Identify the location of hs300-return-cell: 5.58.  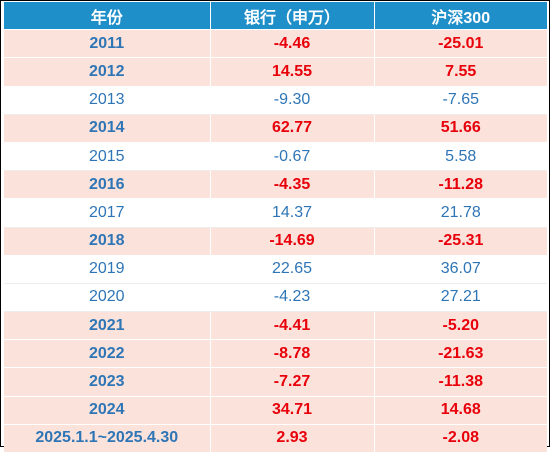
(460, 157).